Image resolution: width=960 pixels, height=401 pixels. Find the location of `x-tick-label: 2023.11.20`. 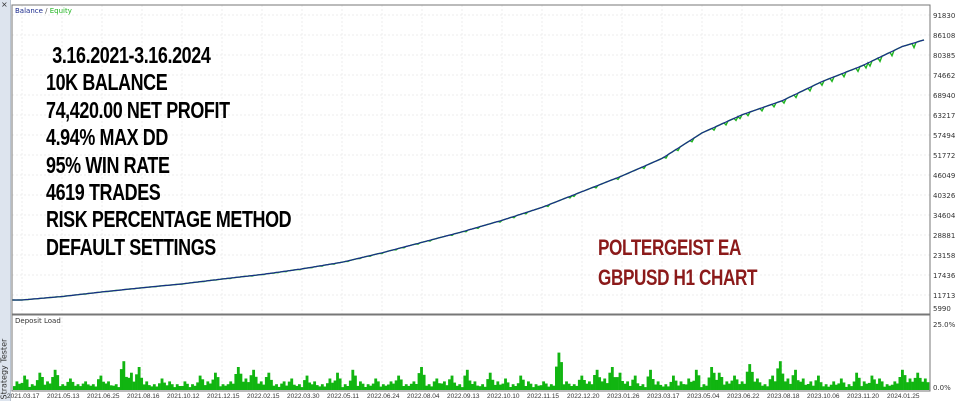

x-tick-label: 2023.11.20 is located at coordinates (863, 396).